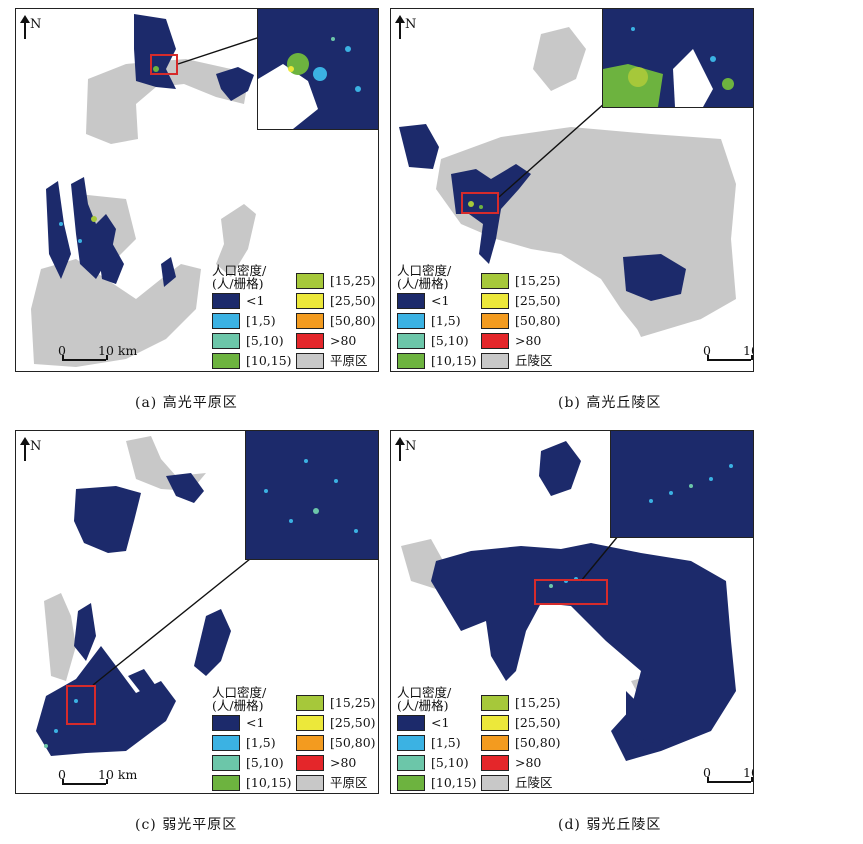  I want to click on caption-c: (c) 弱光平原区, so click(186, 825).